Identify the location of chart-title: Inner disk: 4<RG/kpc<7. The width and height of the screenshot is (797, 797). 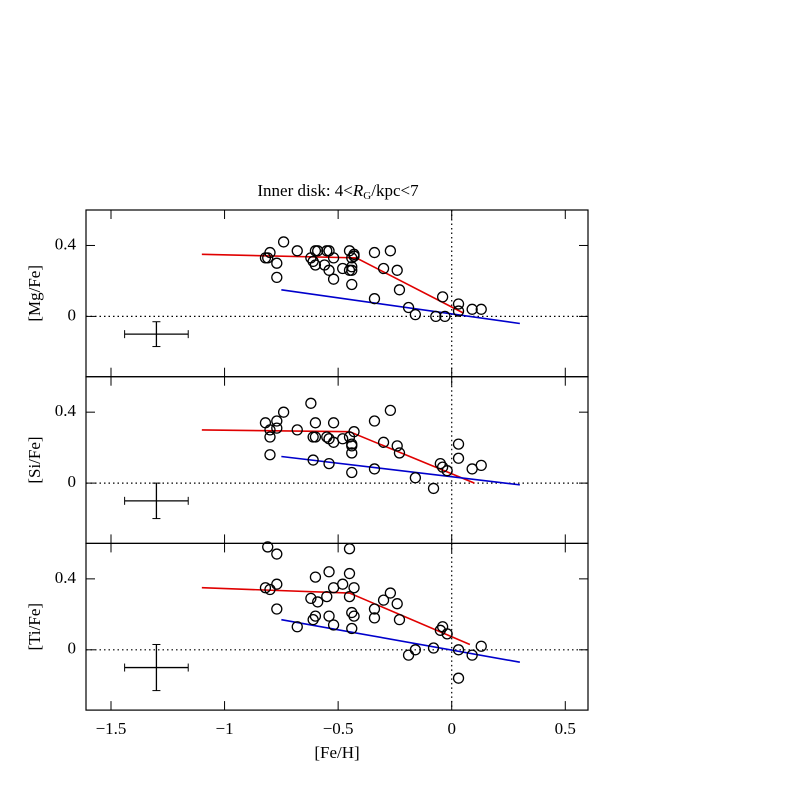
(338, 191).